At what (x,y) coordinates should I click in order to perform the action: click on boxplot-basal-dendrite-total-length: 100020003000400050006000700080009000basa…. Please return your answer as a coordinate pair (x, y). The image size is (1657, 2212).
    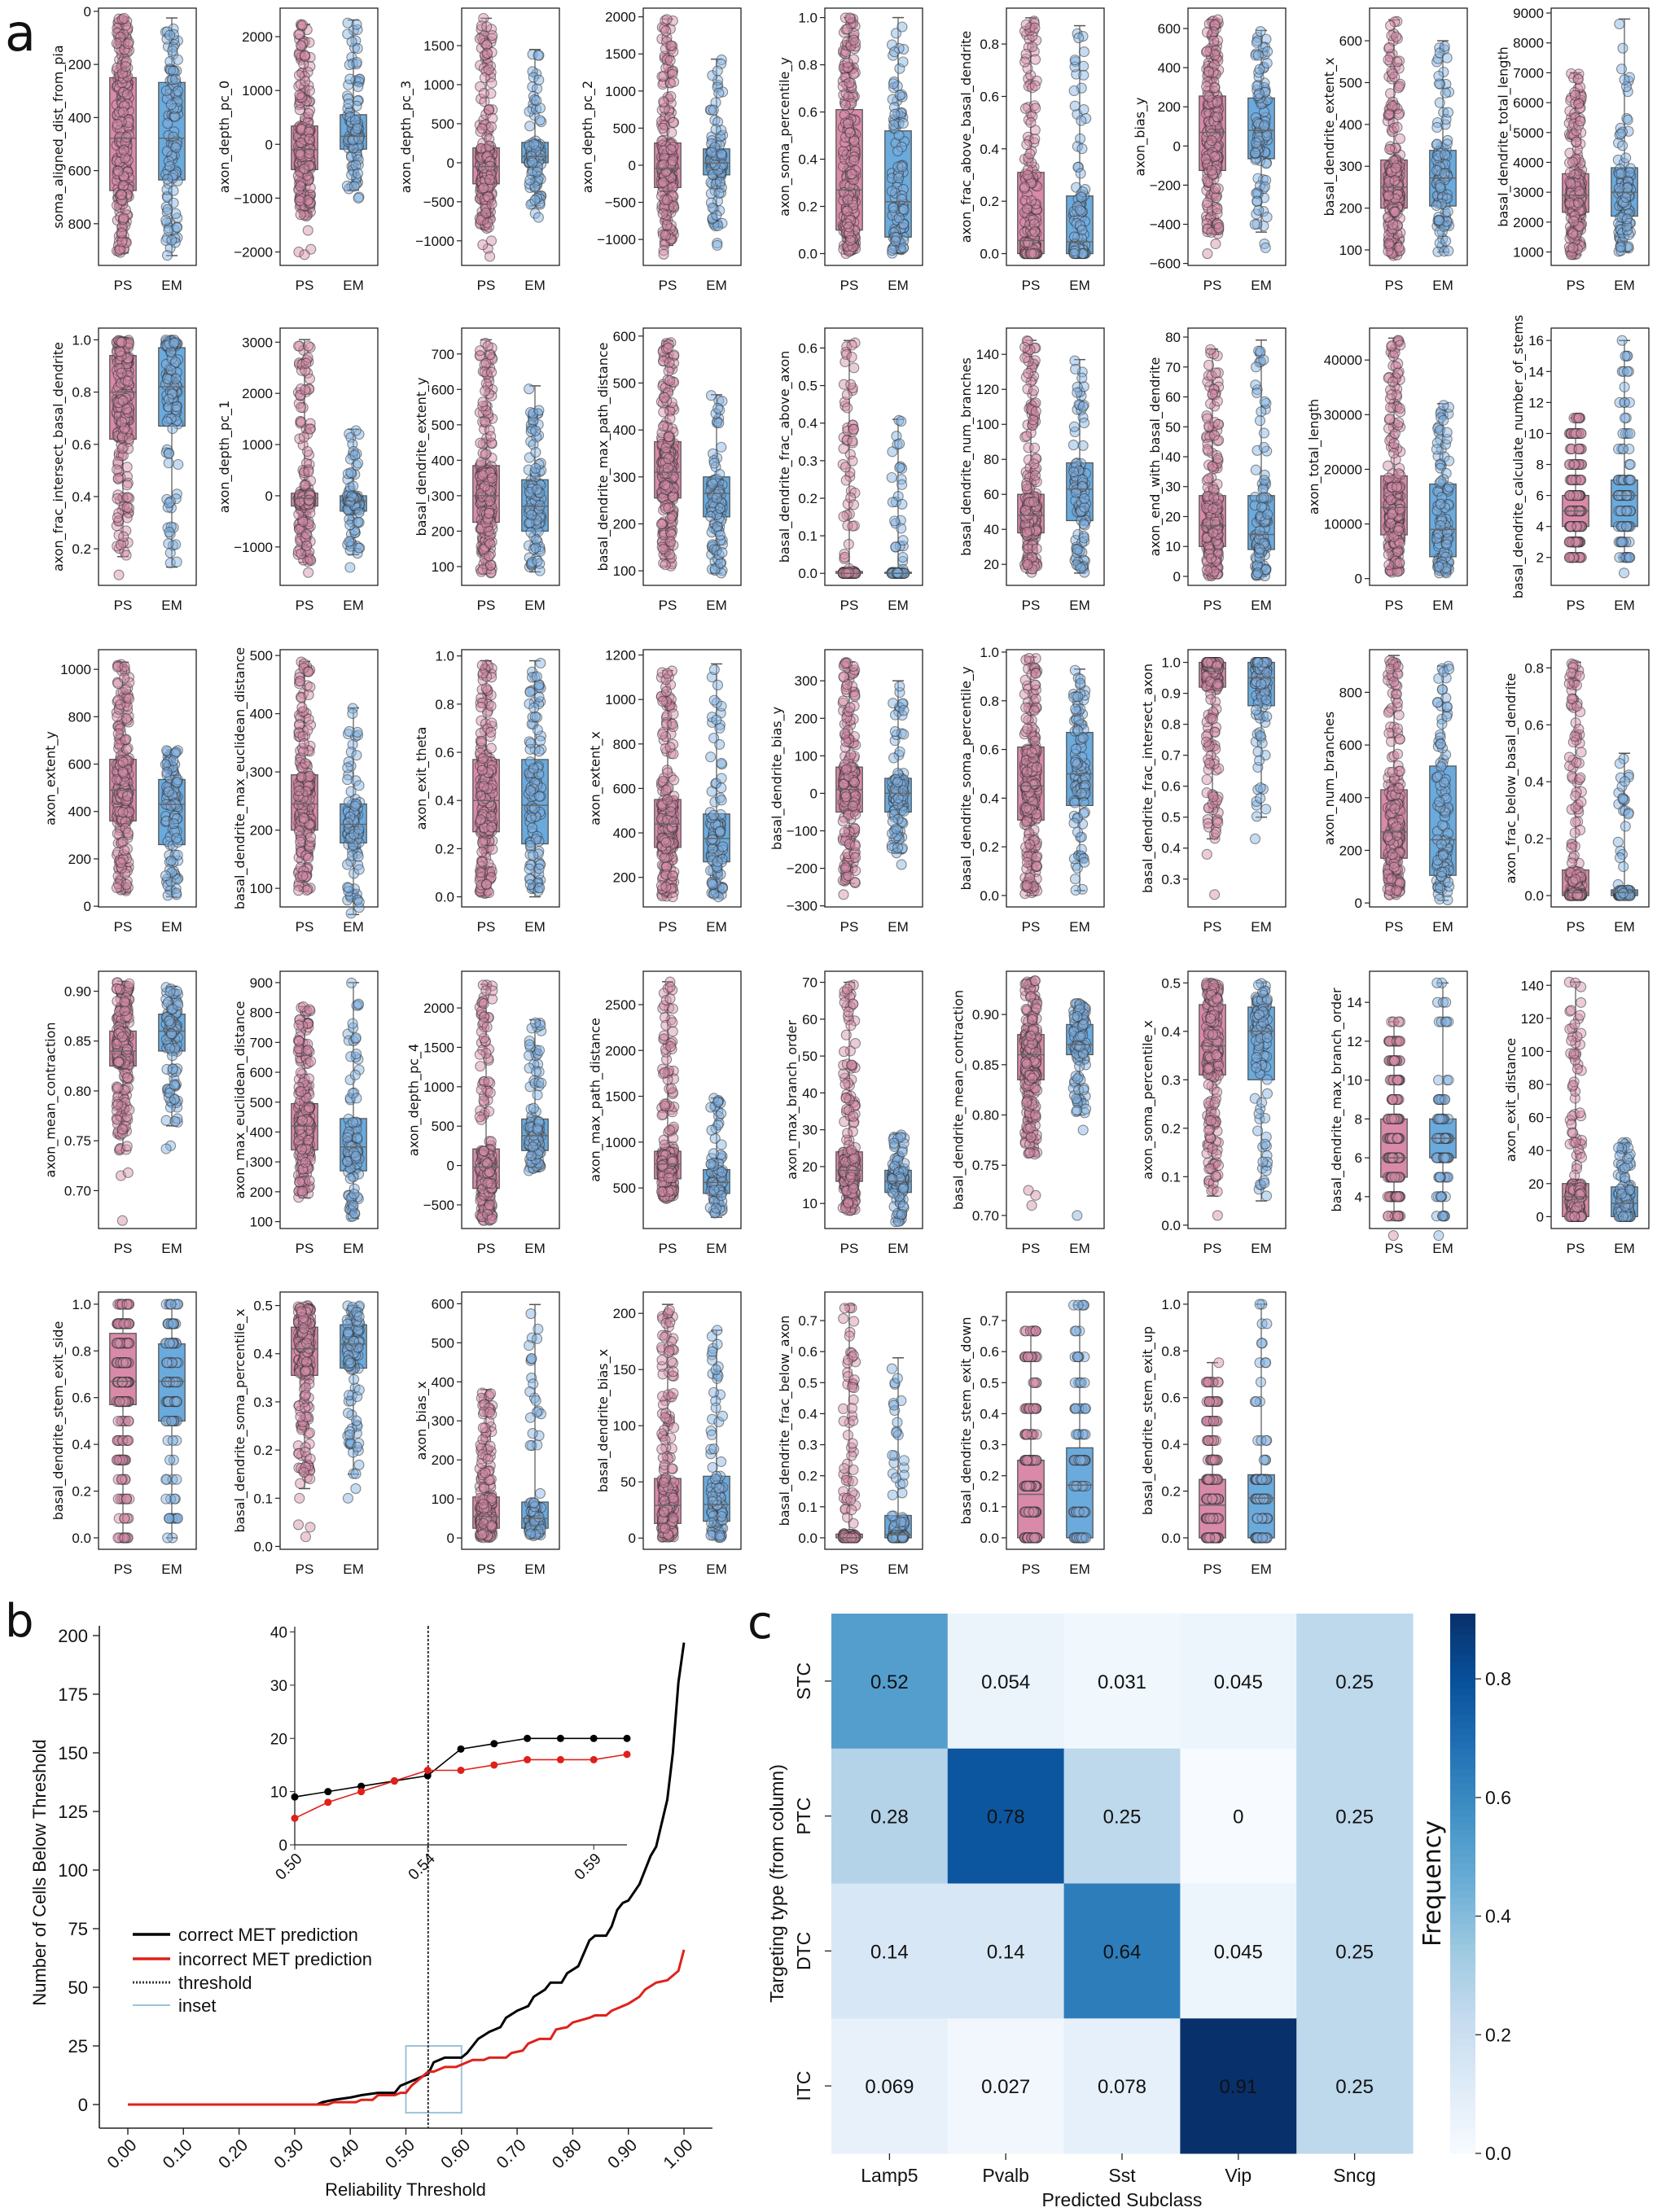
    Looking at the image, I should click on (1572, 149).